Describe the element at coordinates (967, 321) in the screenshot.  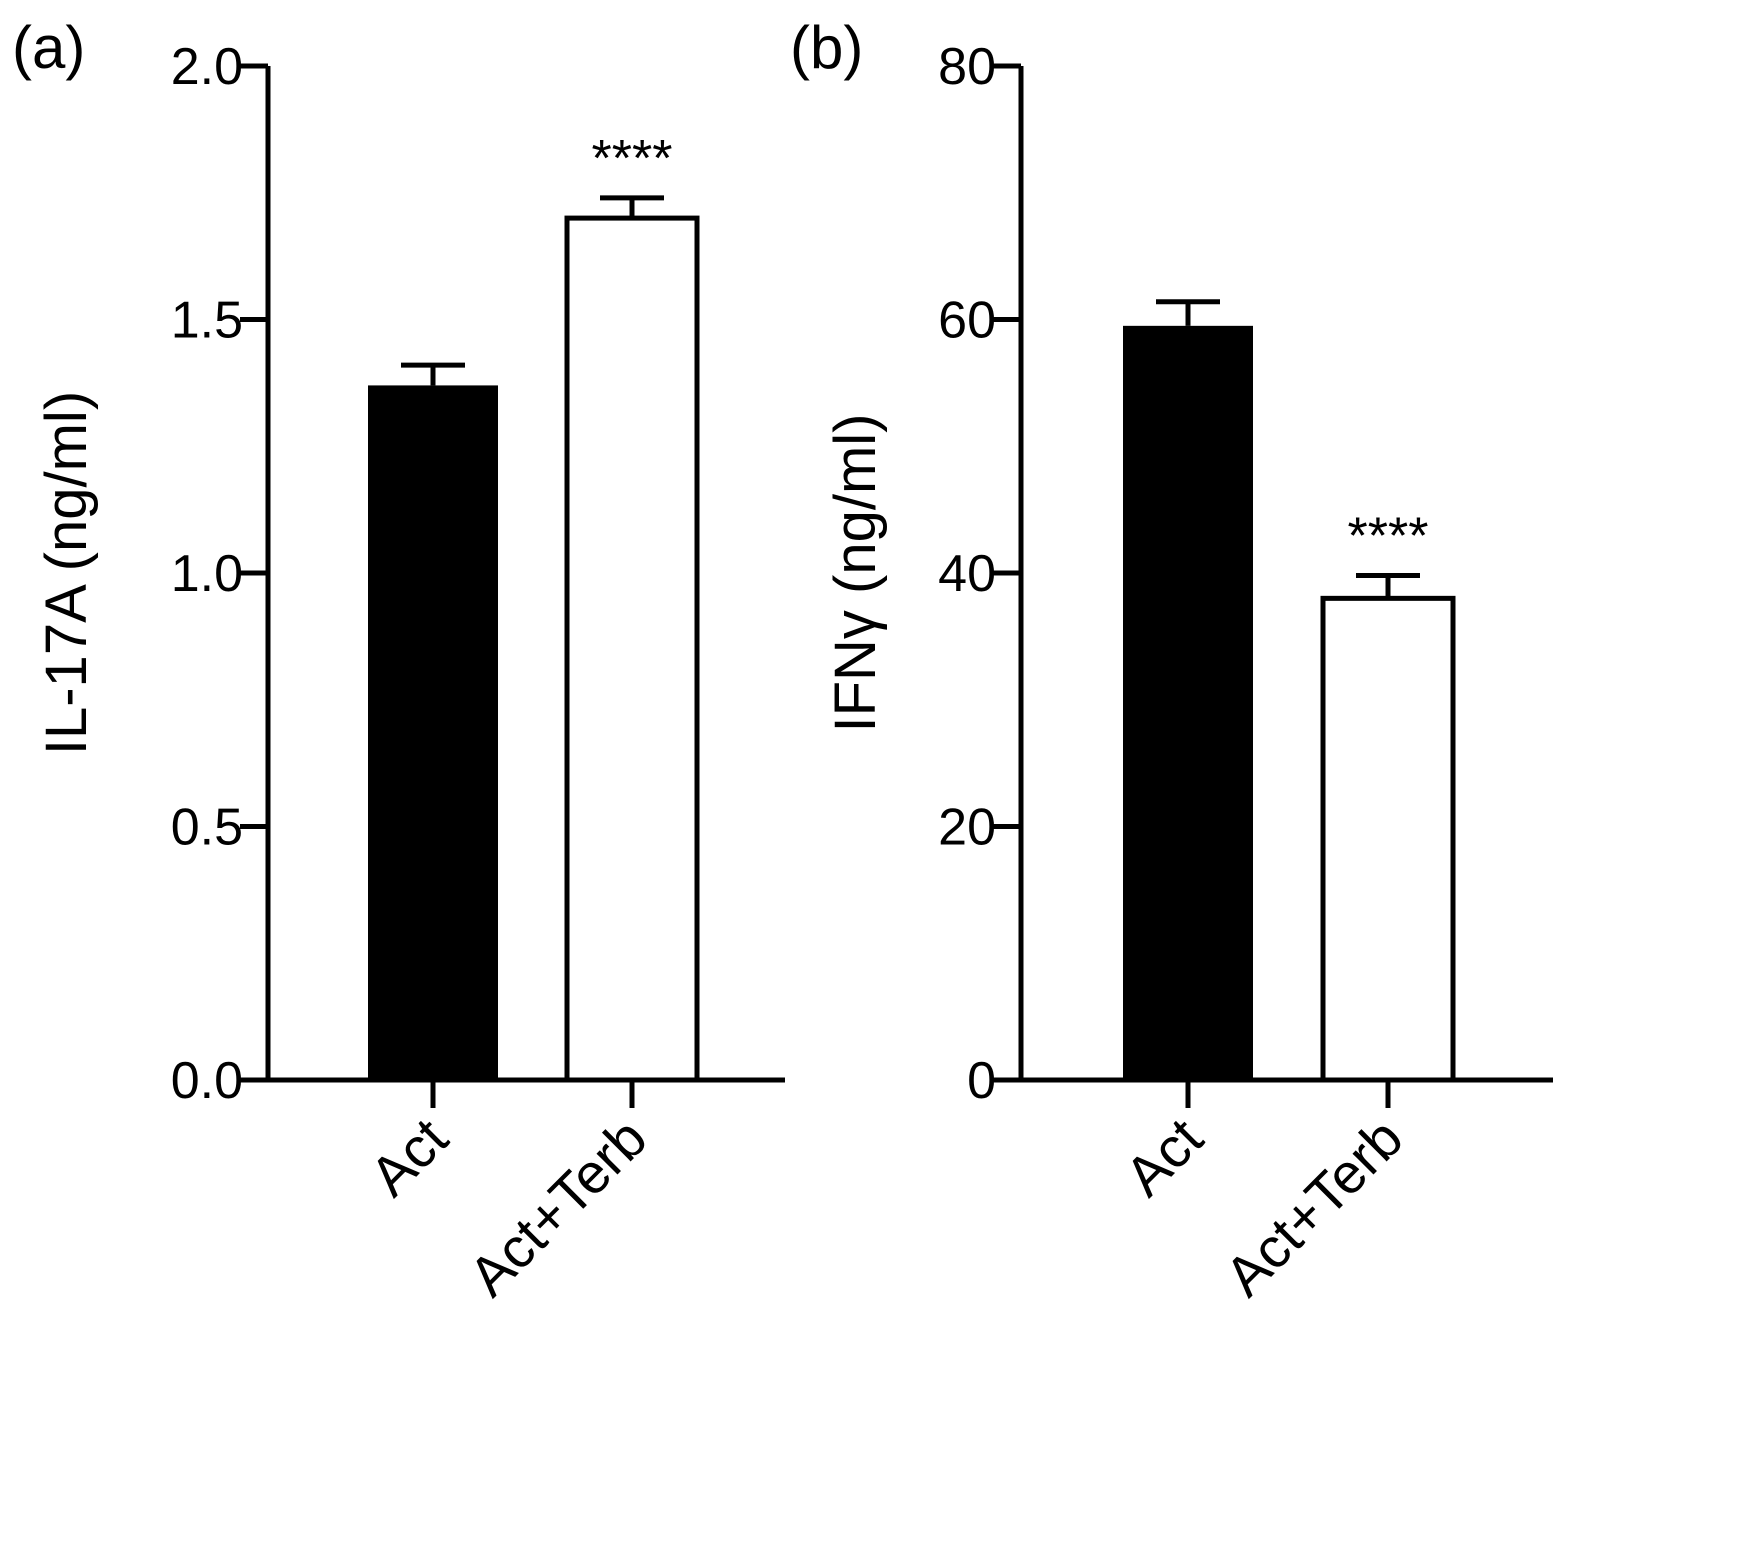
I see `y-tick-label: 60` at that location.